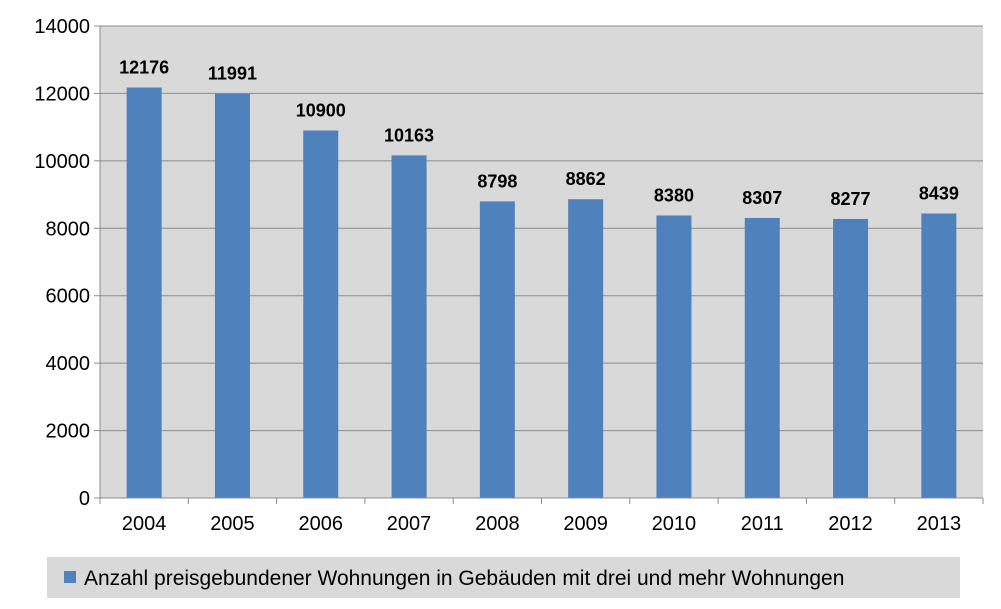 Image resolution: width=1001 pixels, height=609 pixels. What do you see at coordinates (62, 94) in the screenshot?
I see `y-tick-label: 12000` at bounding box center [62, 94].